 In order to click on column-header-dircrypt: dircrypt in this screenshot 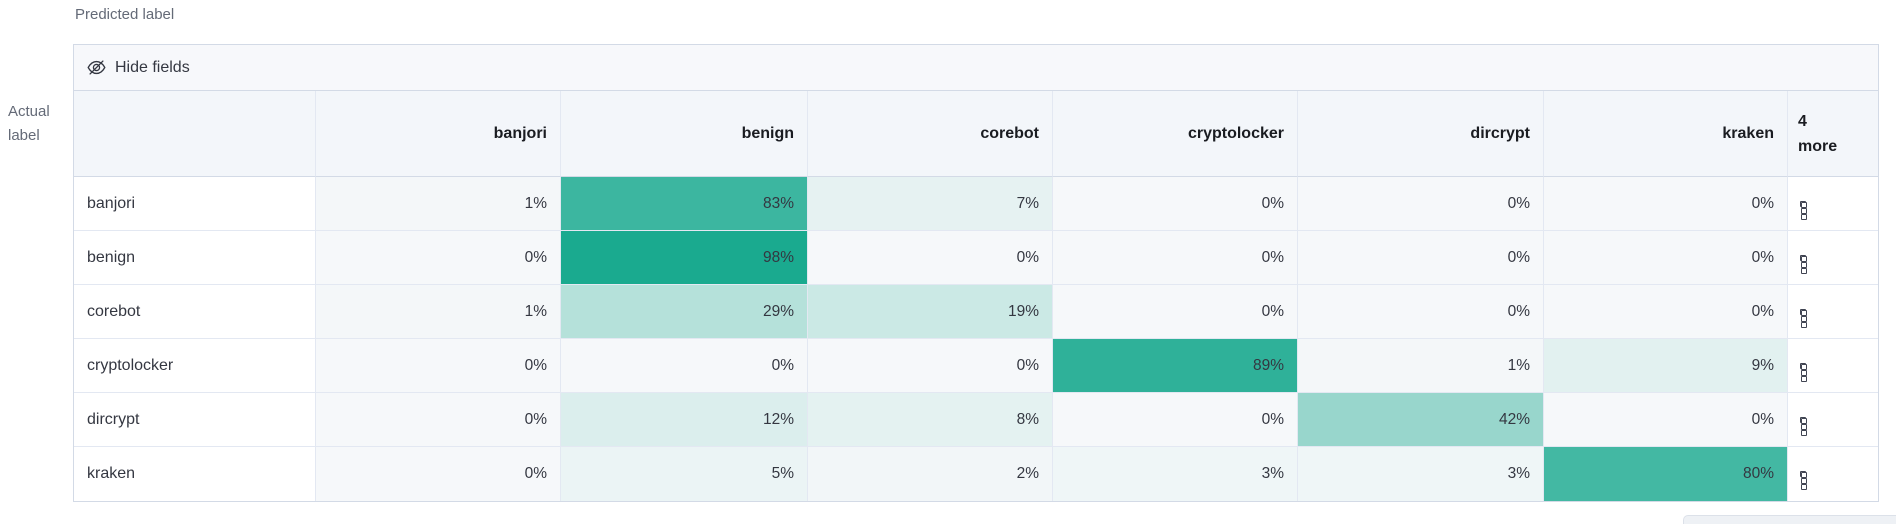, I will do `click(1421, 134)`.